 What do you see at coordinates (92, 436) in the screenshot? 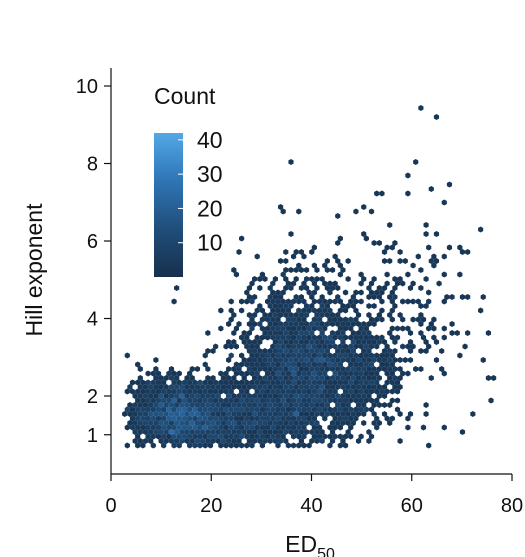
I see `y-tick-label: 1` at bounding box center [92, 436].